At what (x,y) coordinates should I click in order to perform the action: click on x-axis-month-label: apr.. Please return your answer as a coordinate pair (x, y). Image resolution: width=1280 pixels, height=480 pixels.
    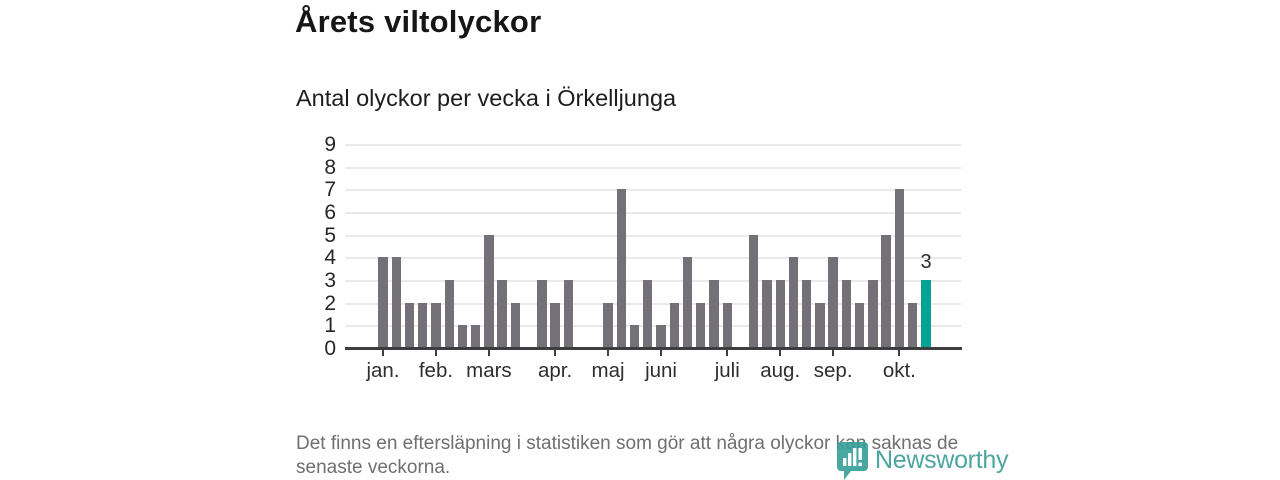
    Looking at the image, I should click on (555, 370).